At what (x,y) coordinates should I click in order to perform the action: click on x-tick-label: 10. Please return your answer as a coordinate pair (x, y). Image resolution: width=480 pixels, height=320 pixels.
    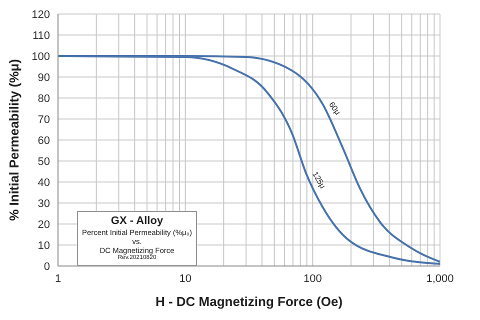
    Looking at the image, I should click on (185, 278).